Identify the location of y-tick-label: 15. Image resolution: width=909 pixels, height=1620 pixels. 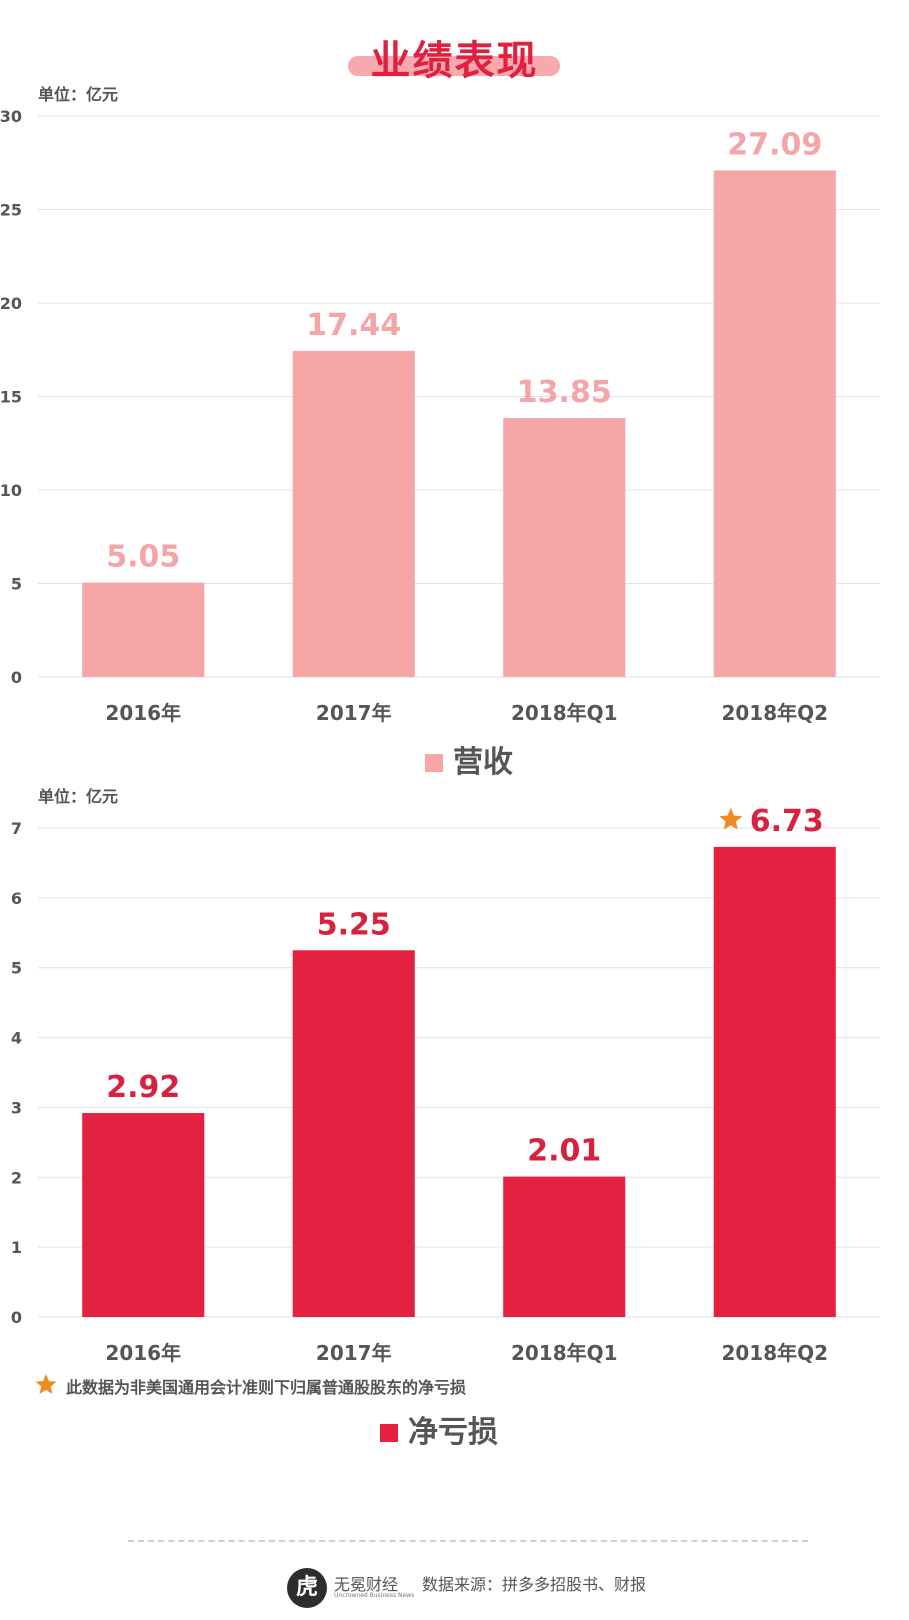
(11, 397).